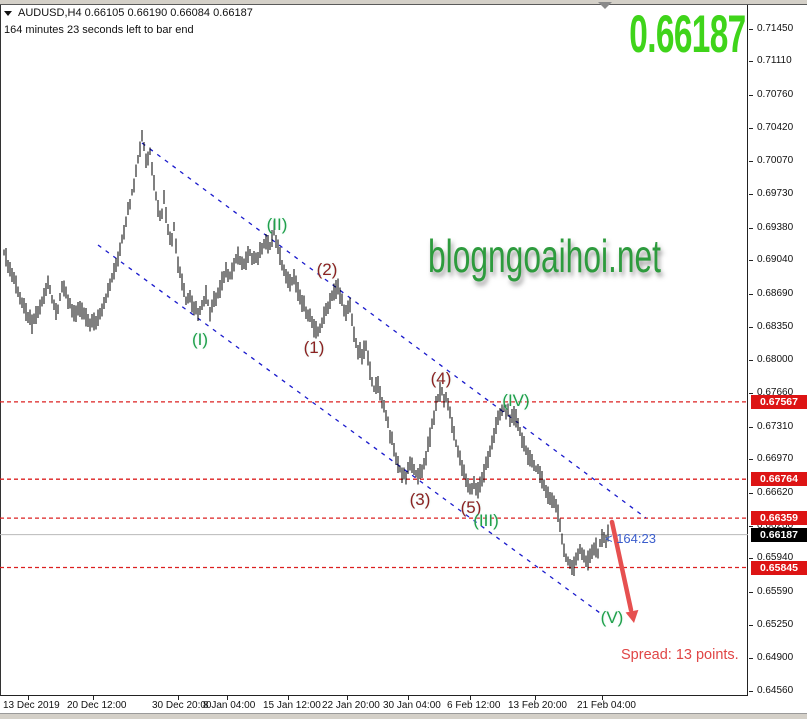 This screenshot has width=807, height=719. I want to click on price-tick-label: 0.67310, so click(775, 426).